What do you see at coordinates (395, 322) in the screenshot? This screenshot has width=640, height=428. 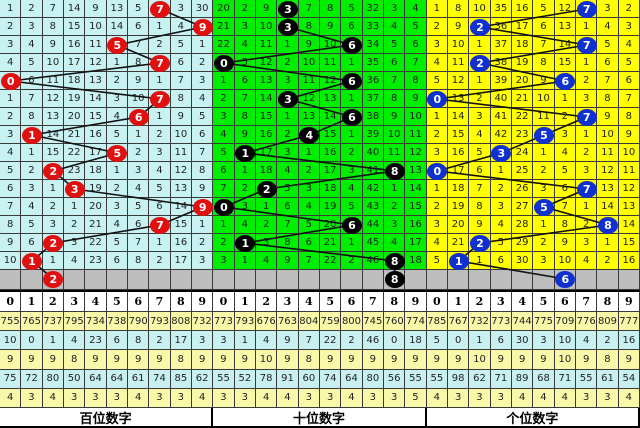 I see `stat-cell: 760` at bounding box center [395, 322].